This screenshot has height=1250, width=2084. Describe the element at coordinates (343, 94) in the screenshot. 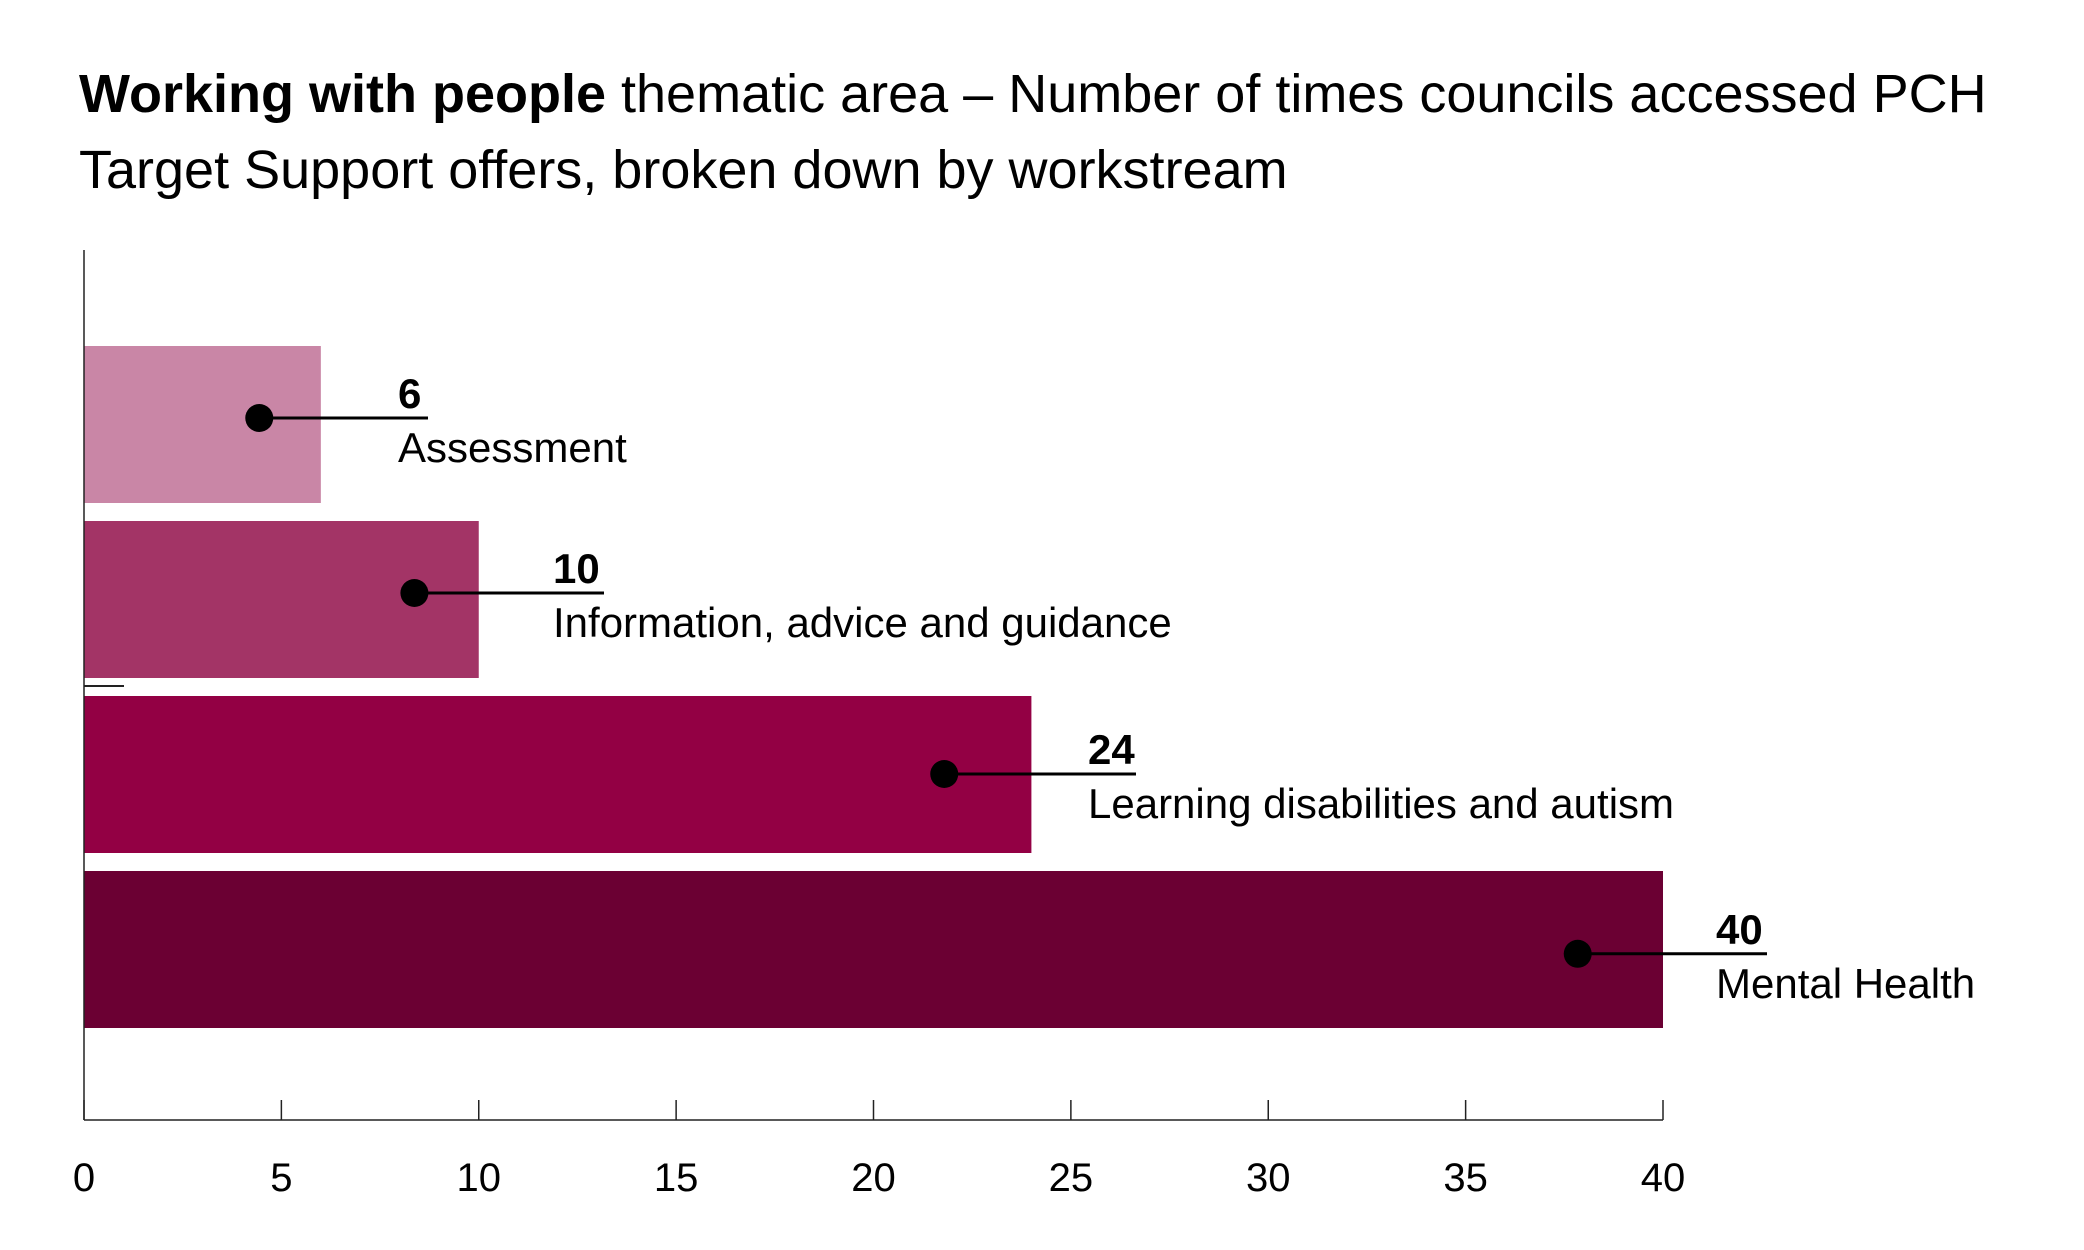

I see `chart-title-bold: Working with people` at that location.